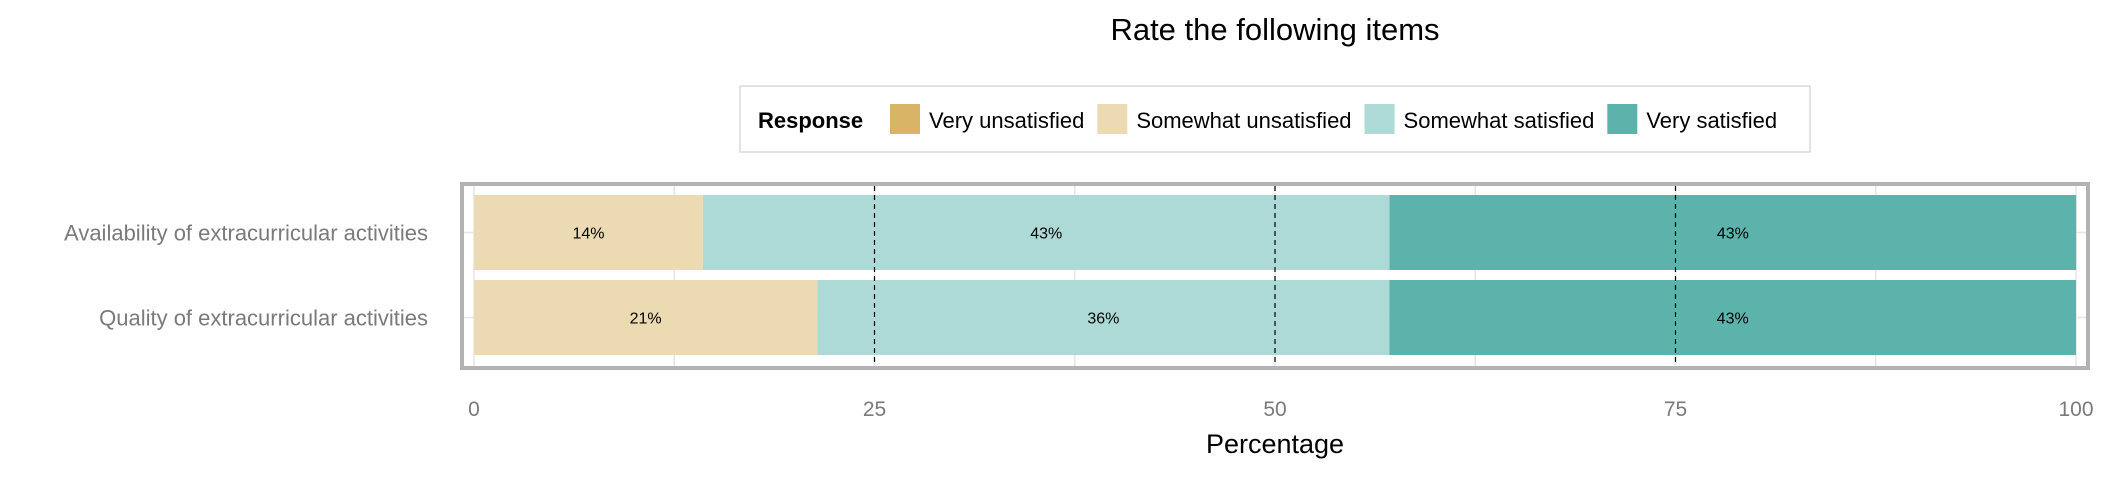  Describe the element at coordinates (1499, 120) in the screenshot. I see `legend-entry: Somewhat satisfied` at that location.